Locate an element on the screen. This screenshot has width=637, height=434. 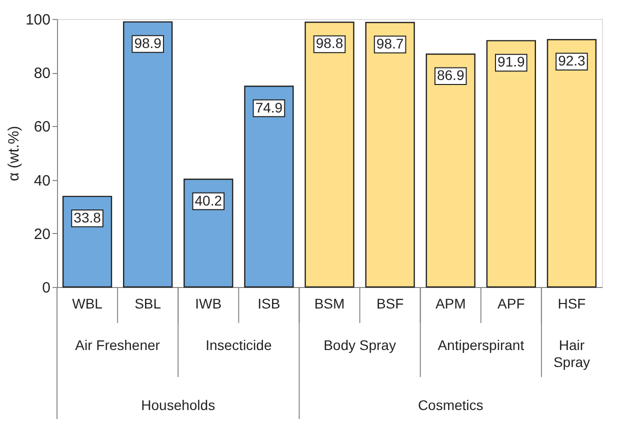
x-tick-label: APM is located at coordinates (450, 304).